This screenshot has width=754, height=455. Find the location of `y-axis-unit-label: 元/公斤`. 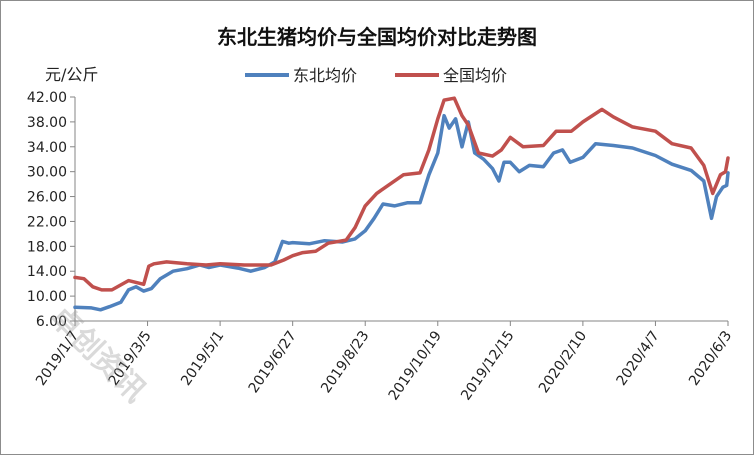

y-axis-unit-label: 元/公斤 is located at coordinates (72, 74).